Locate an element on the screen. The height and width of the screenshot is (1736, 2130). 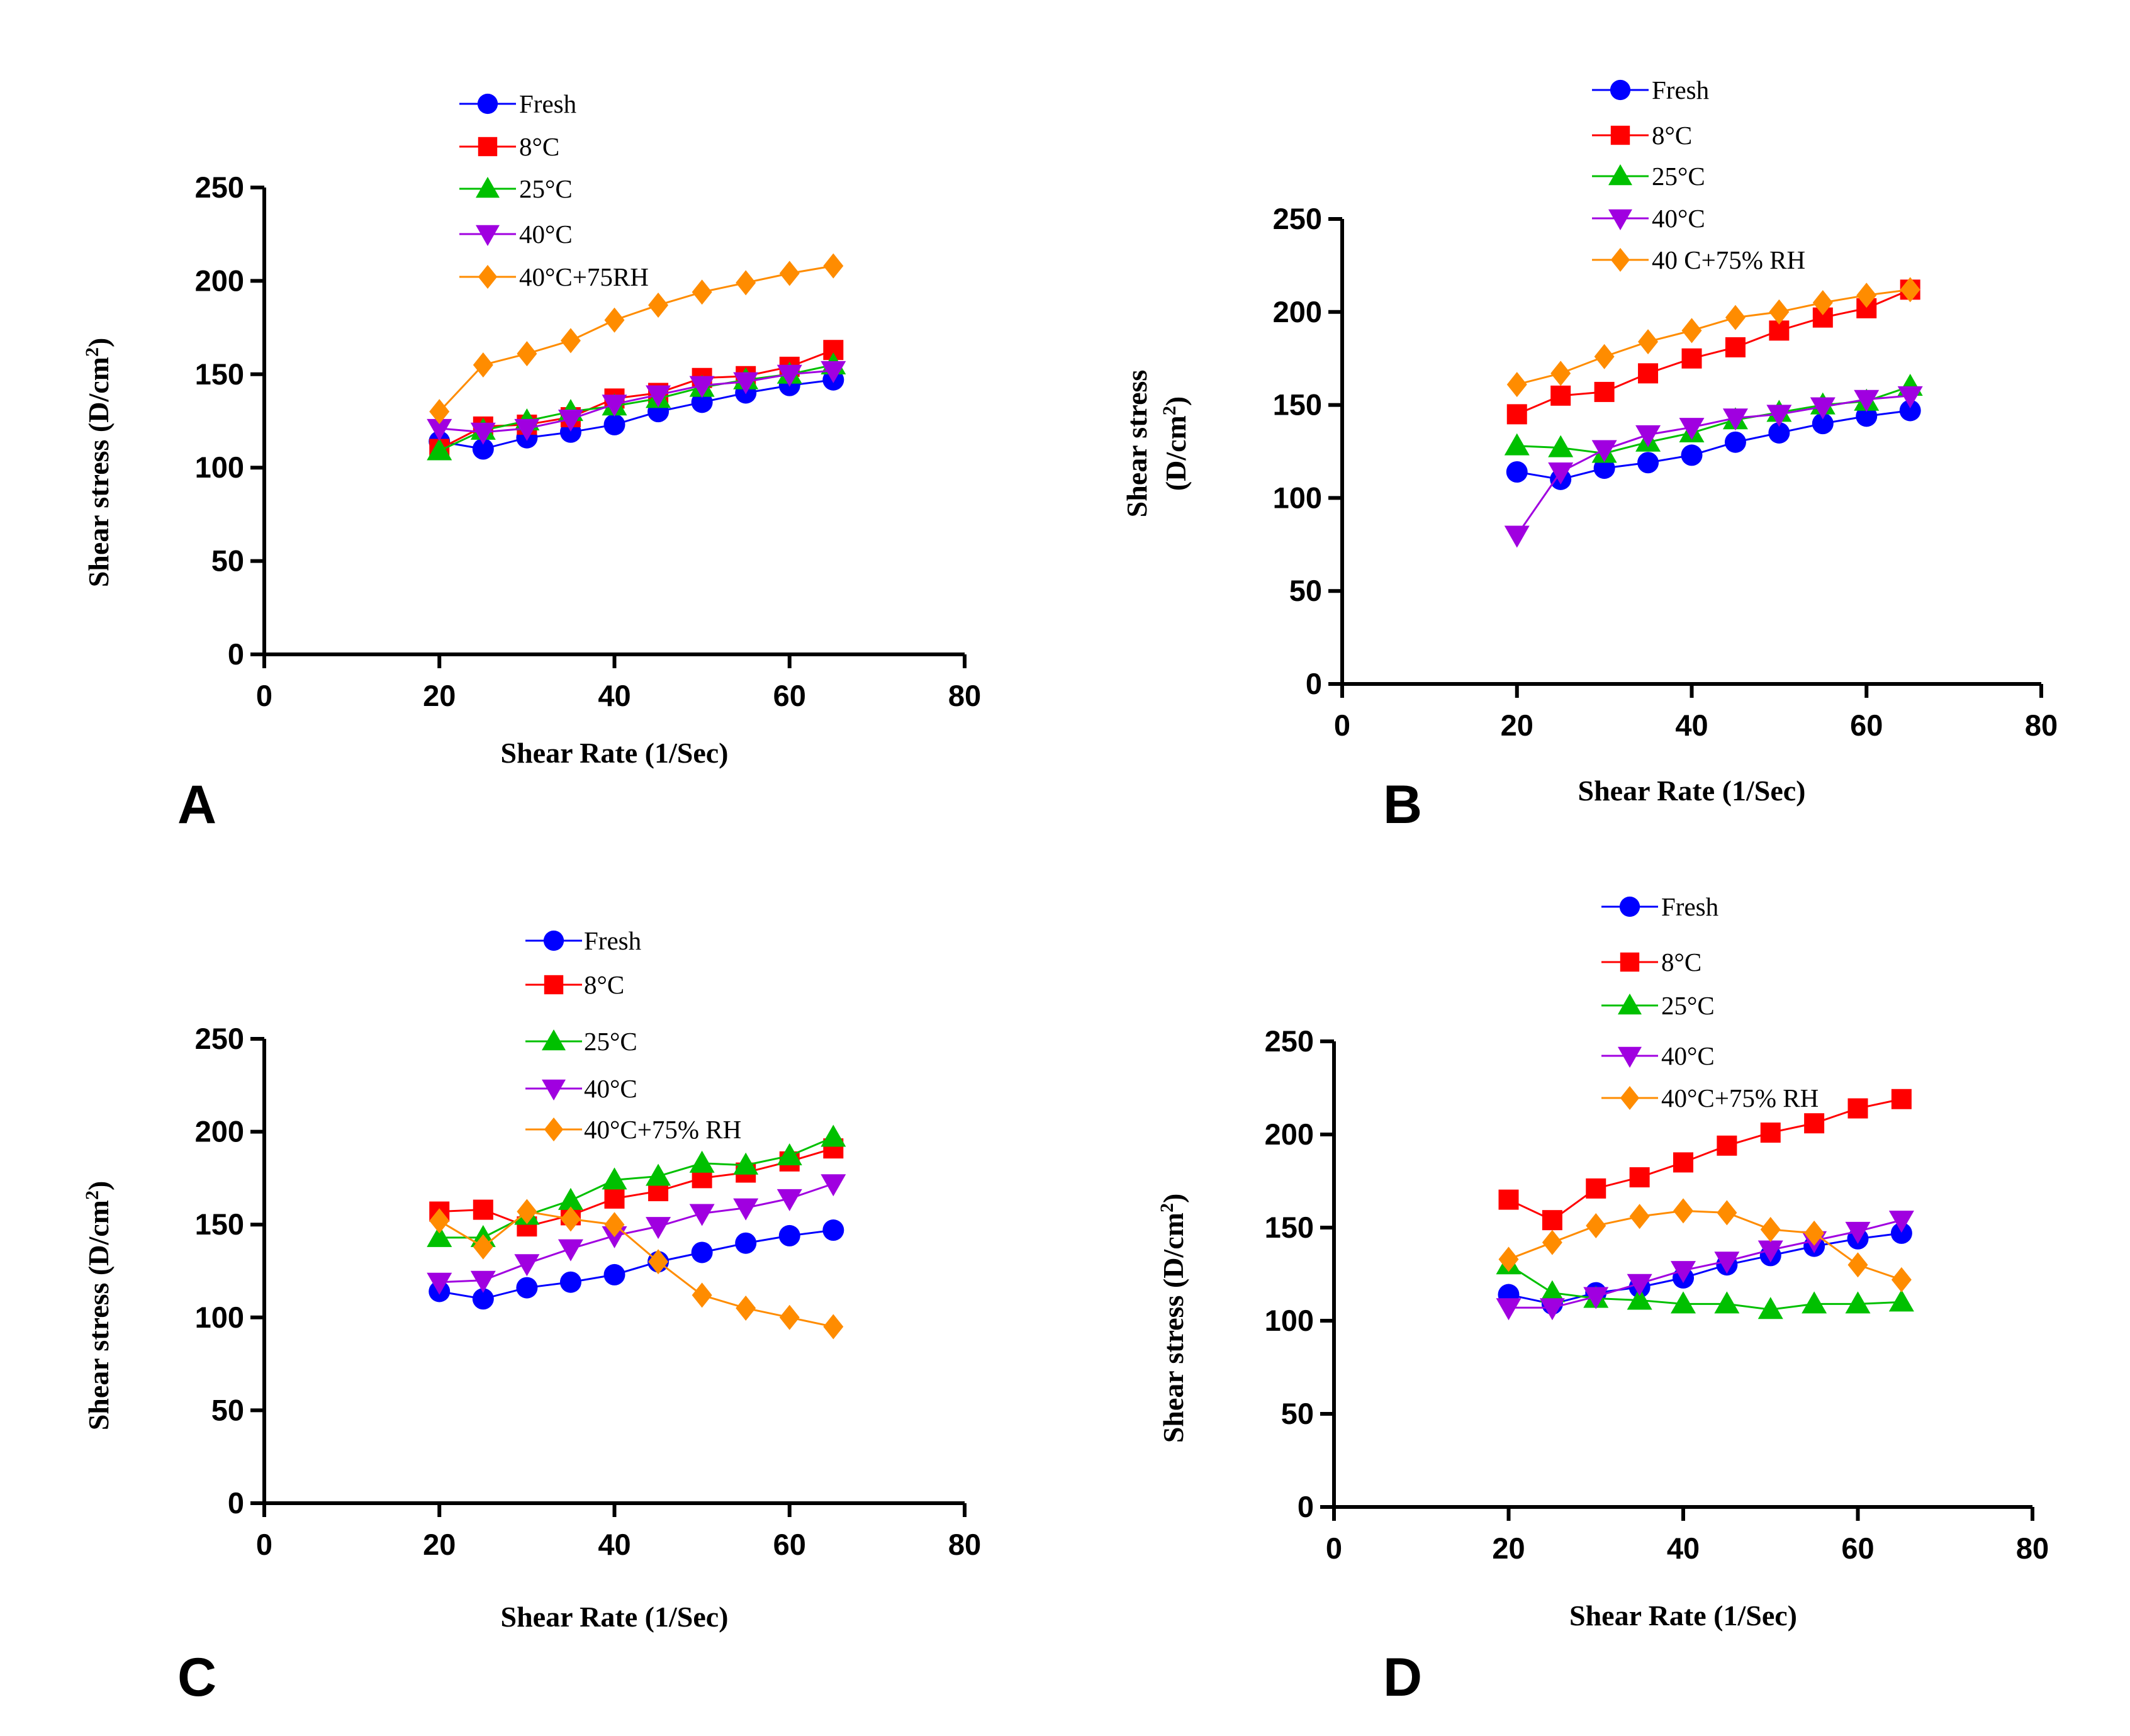
legend: Fresh 8°C 25°C 40°C 40°C+75% RH is located at coordinates (633, 1035).